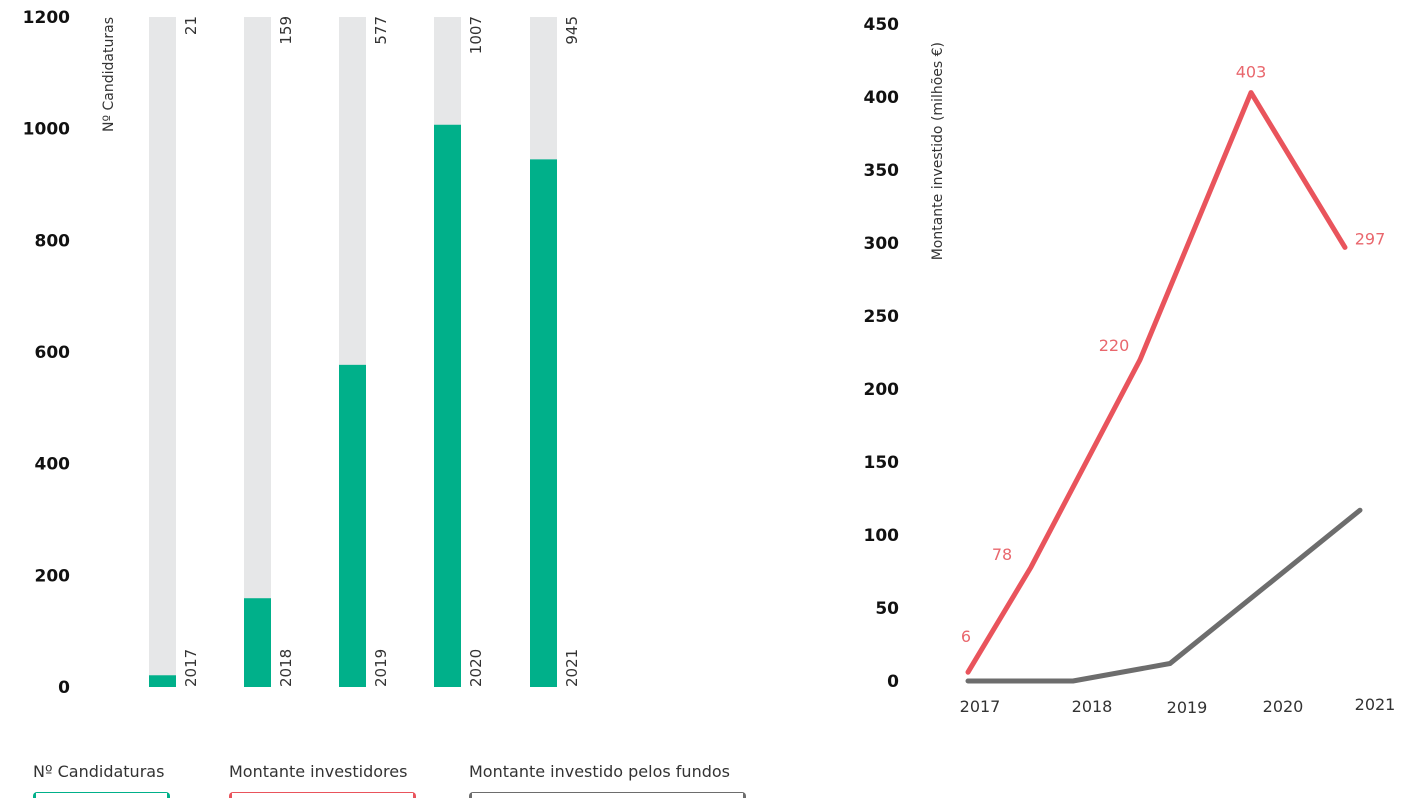  I want to click on line-investidores-data-label: 6, so click(966, 636).